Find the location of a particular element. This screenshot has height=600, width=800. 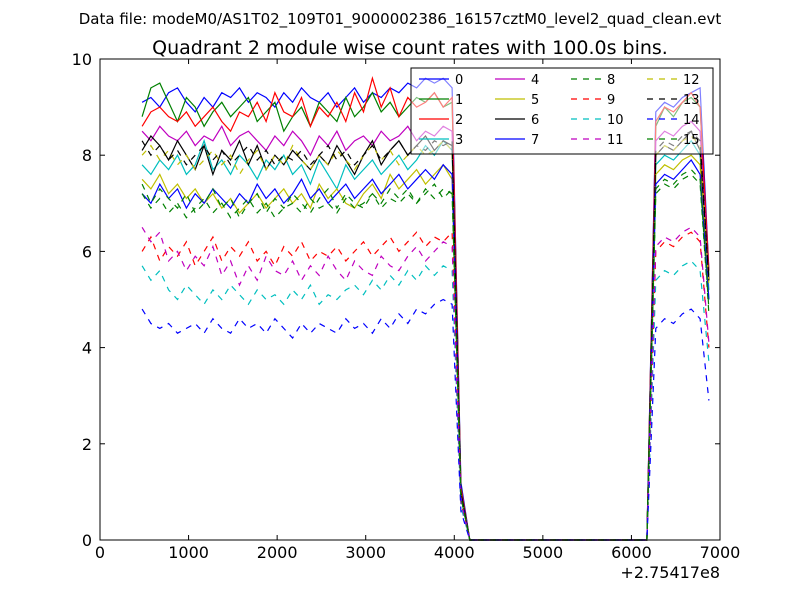

legend-label-0: 0 is located at coordinates (459, 80).